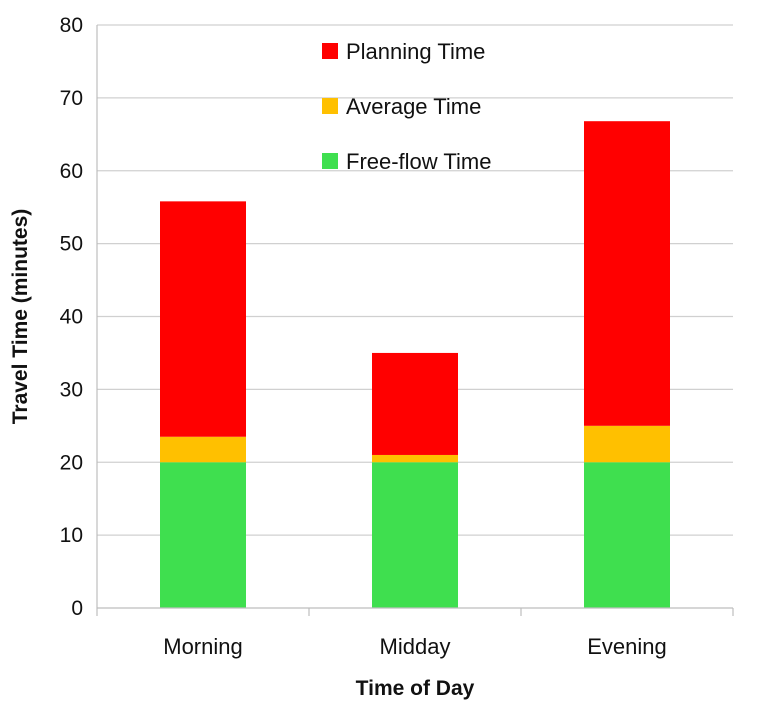 The width and height of the screenshot is (761, 708). Describe the element at coordinates (627, 535) in the screenshot. I see `bar-evening-free-flow-time` at that location.